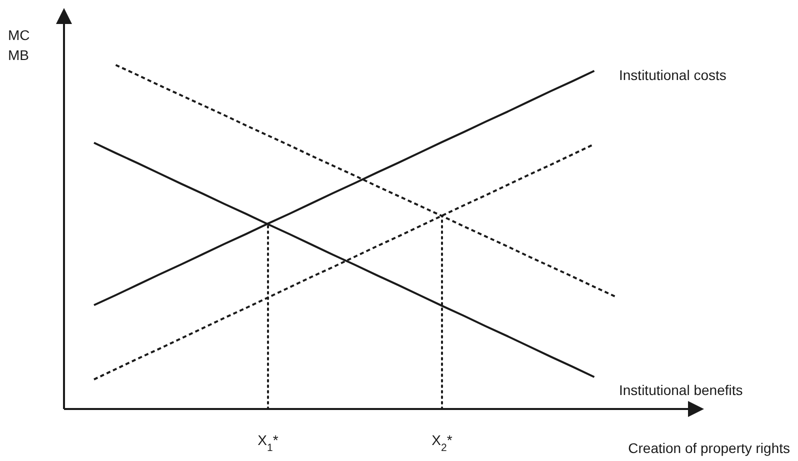  What do you see at coordinates (442, 443) in the screenshot?
I see `x-tick-label: X$_{2}$*` at bounding box center [442, 443].